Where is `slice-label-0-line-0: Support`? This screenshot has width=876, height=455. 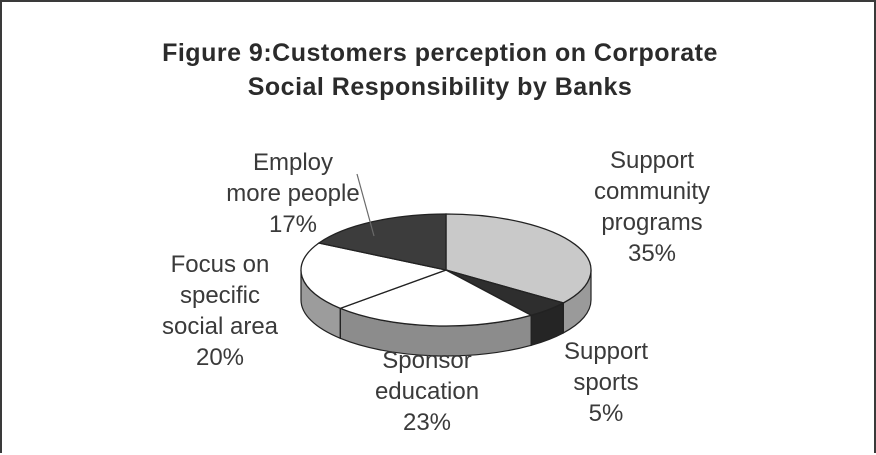
slice-label-0-line-0: Support is located at coordinates (652, 160).